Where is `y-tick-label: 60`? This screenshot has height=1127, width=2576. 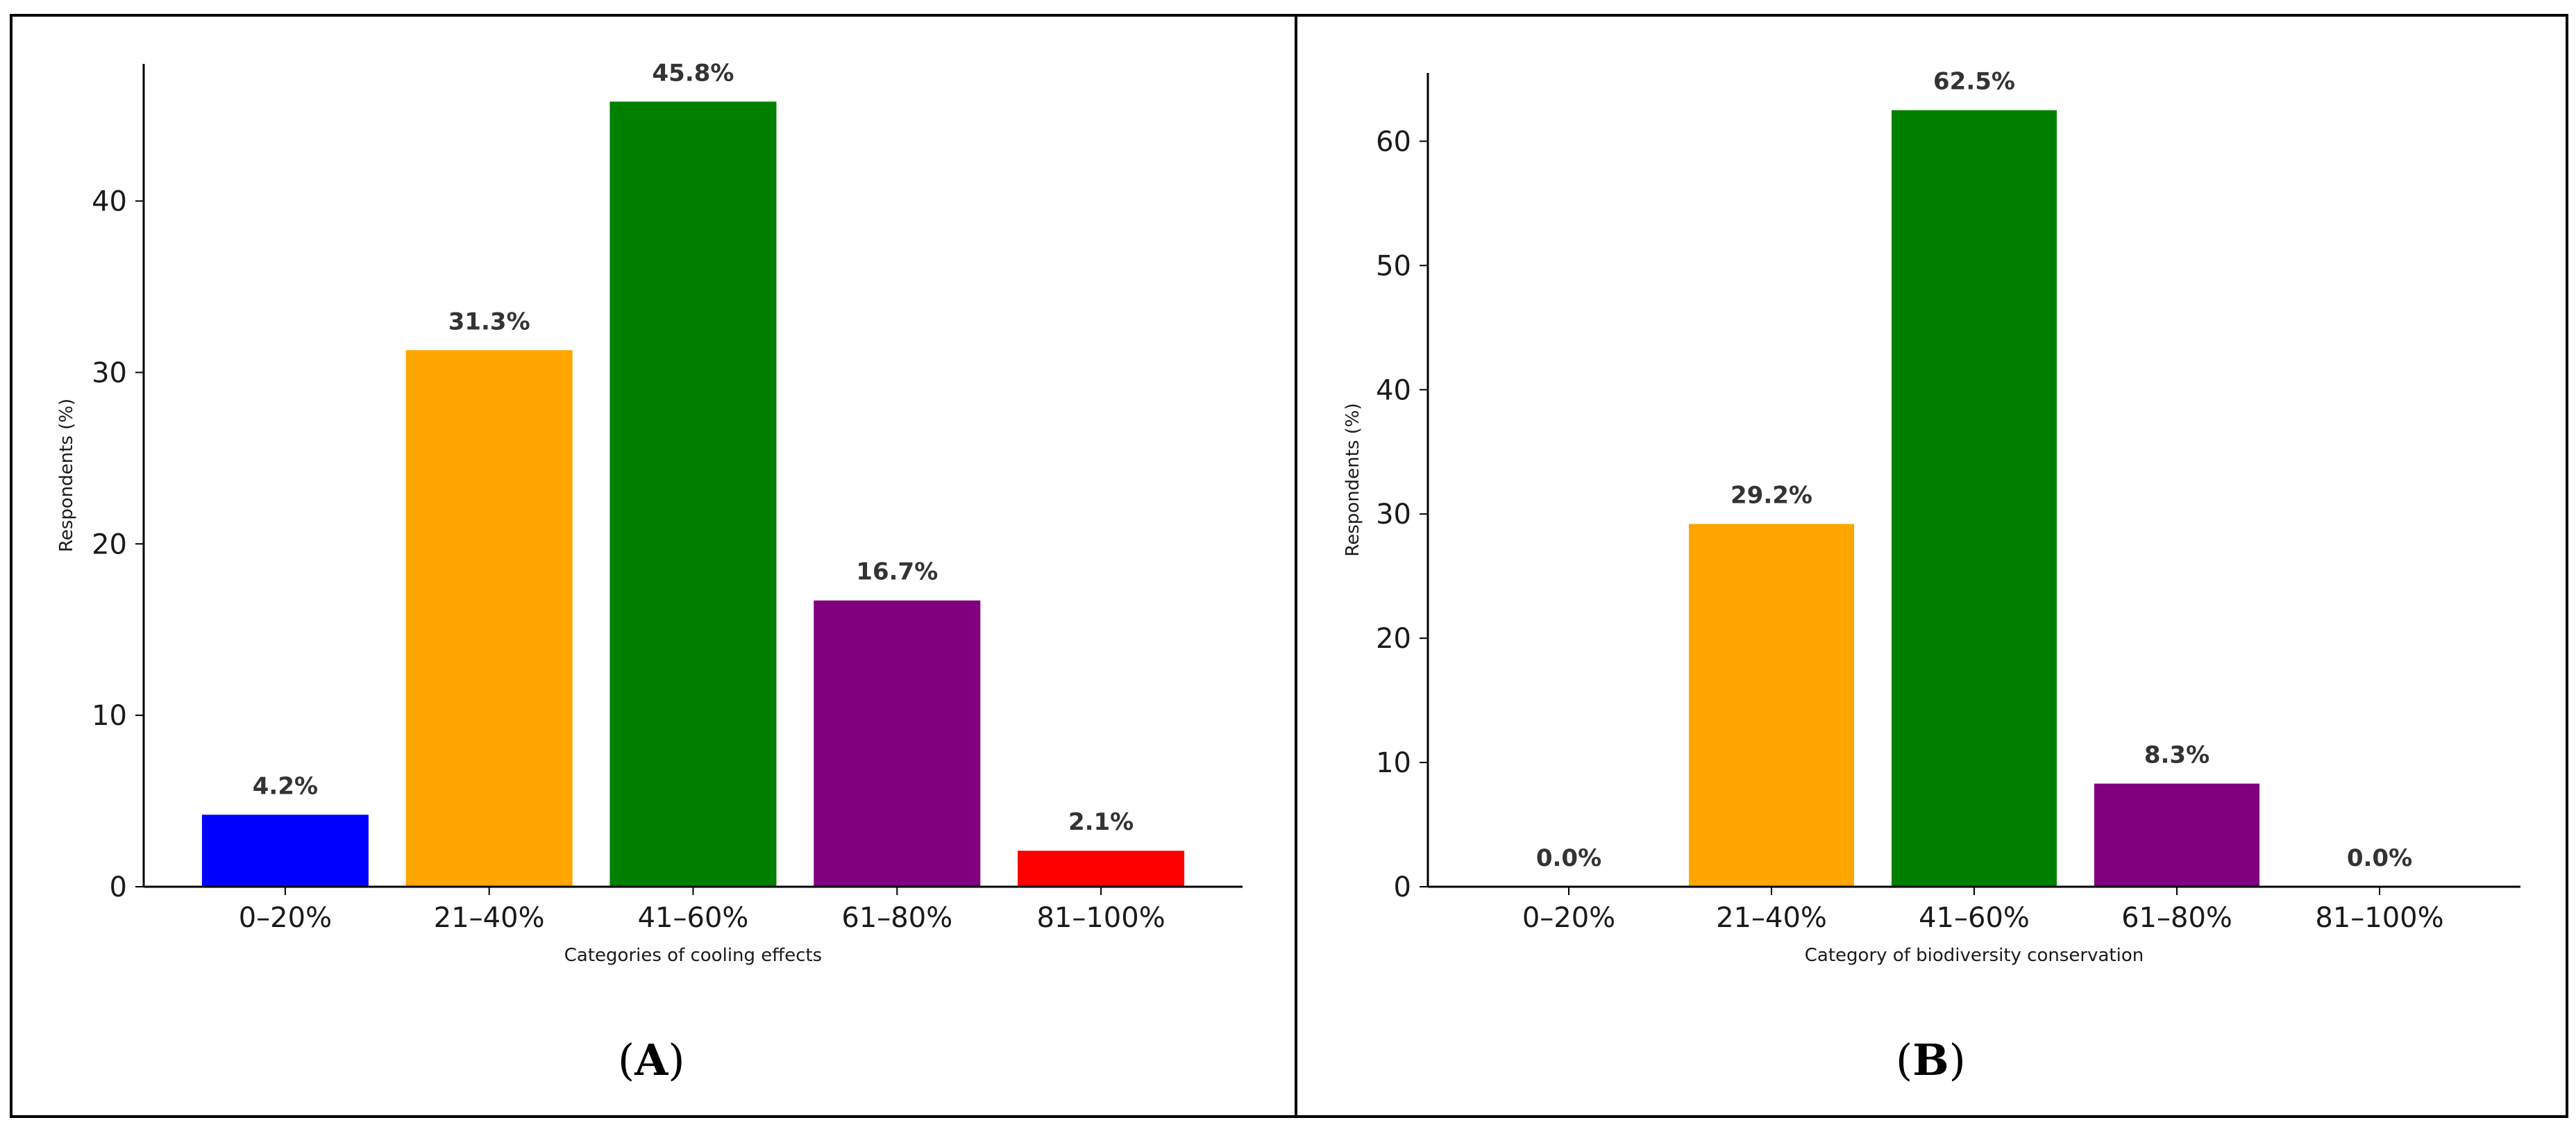
y-tick-label: 60 is located at coordinates (1393, 142).